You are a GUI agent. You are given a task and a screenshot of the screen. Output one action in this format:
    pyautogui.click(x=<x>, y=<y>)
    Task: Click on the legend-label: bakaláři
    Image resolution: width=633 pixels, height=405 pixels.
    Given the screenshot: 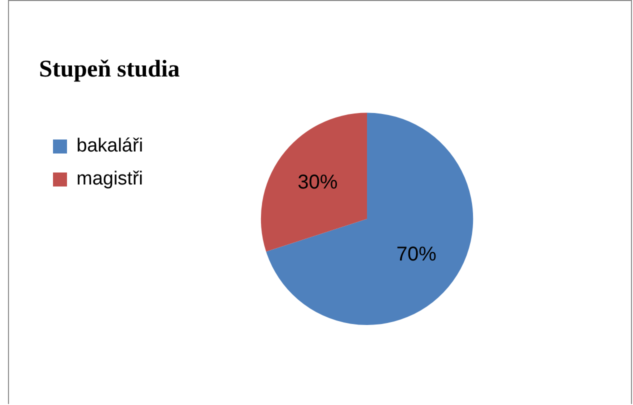 What is the action you would take?
    pyautogui.click(x=110, y=146)
    